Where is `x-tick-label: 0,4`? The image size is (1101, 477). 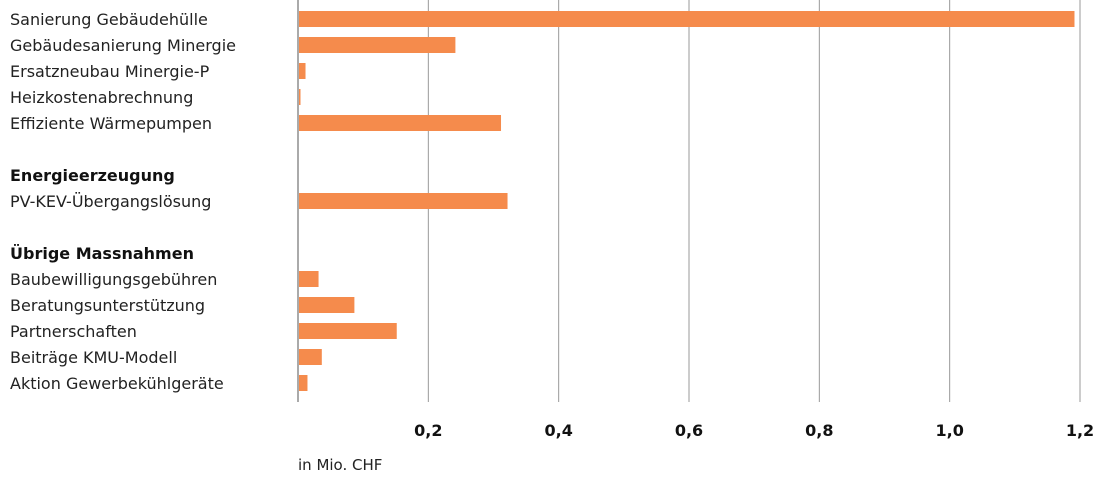
x-tick-label: 0,4 is located at coordinates (558, 430).